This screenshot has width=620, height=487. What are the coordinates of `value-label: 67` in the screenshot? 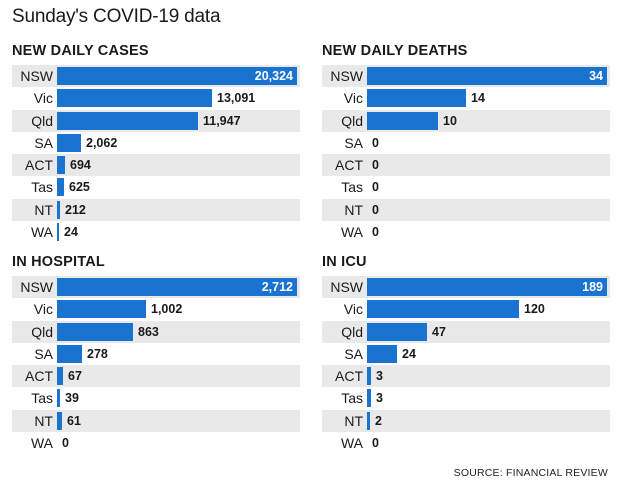 It's located at (75, 376).